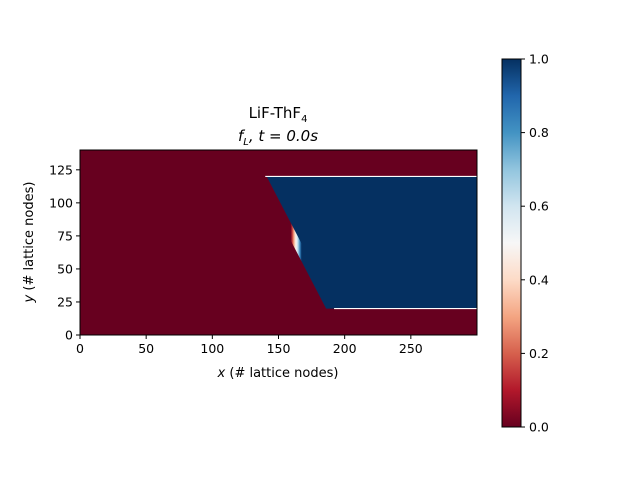 The image size is (640, 480). I want to click on x-tick-label: 150, so click(279, 348).